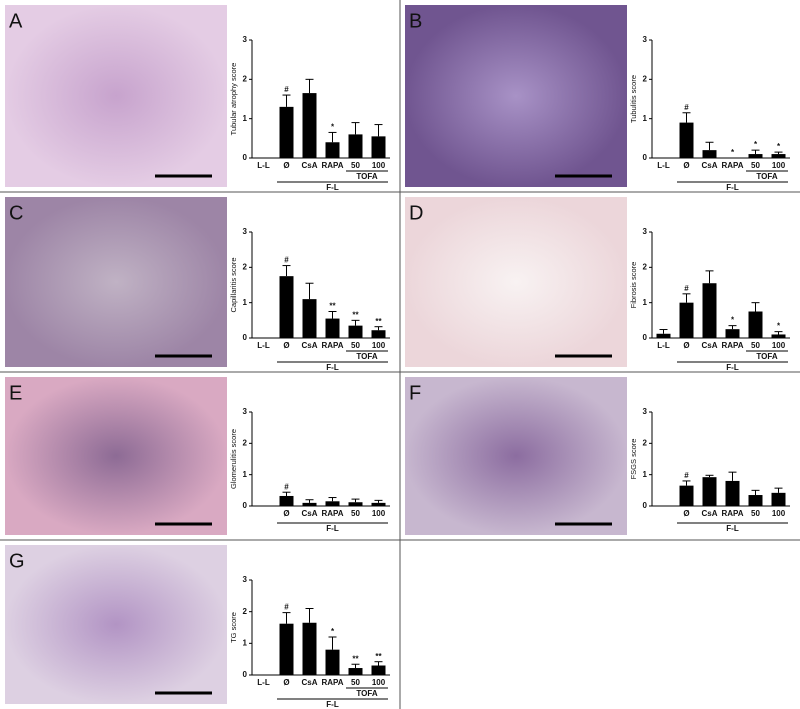 This screenshot has width=800, height=709. Describe the element at coordinates (416, 213) in the screenshot. I see `panel-letter: D` at that location.